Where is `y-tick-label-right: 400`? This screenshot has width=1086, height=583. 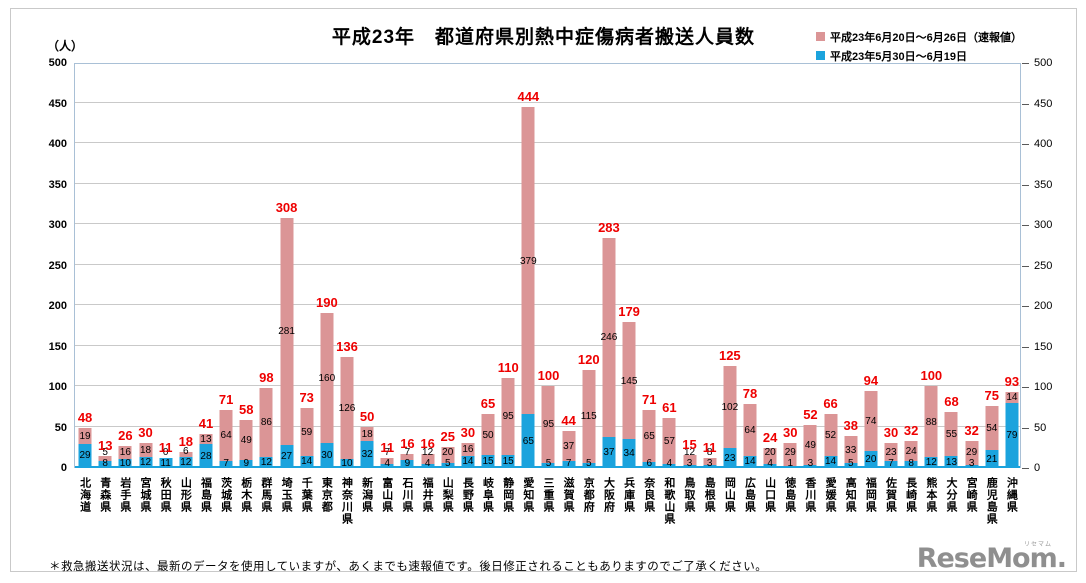 y-tick-label-right: 400 is located at coordinates (1043, 144).